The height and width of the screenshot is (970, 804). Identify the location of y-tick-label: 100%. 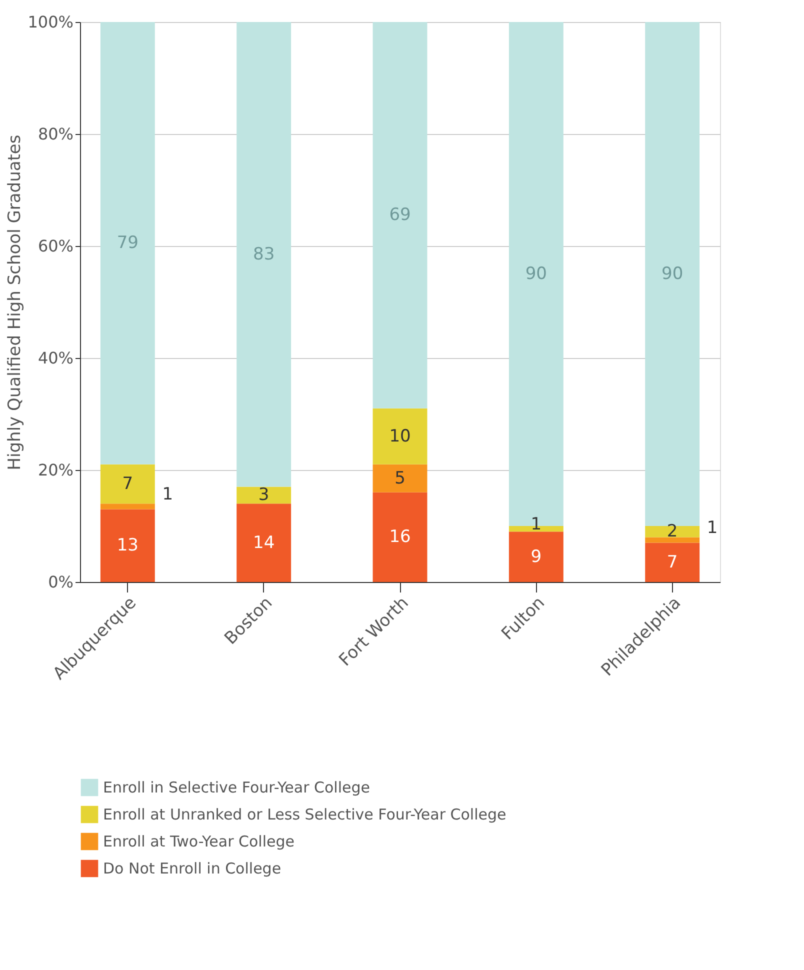
(51, 22).